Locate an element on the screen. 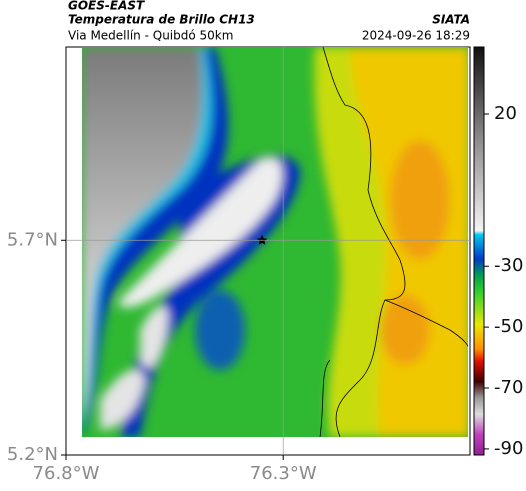 This screenshot has height=491, width=526. lat-tick-label: 5.7°N is located at coordinates (32, 239).